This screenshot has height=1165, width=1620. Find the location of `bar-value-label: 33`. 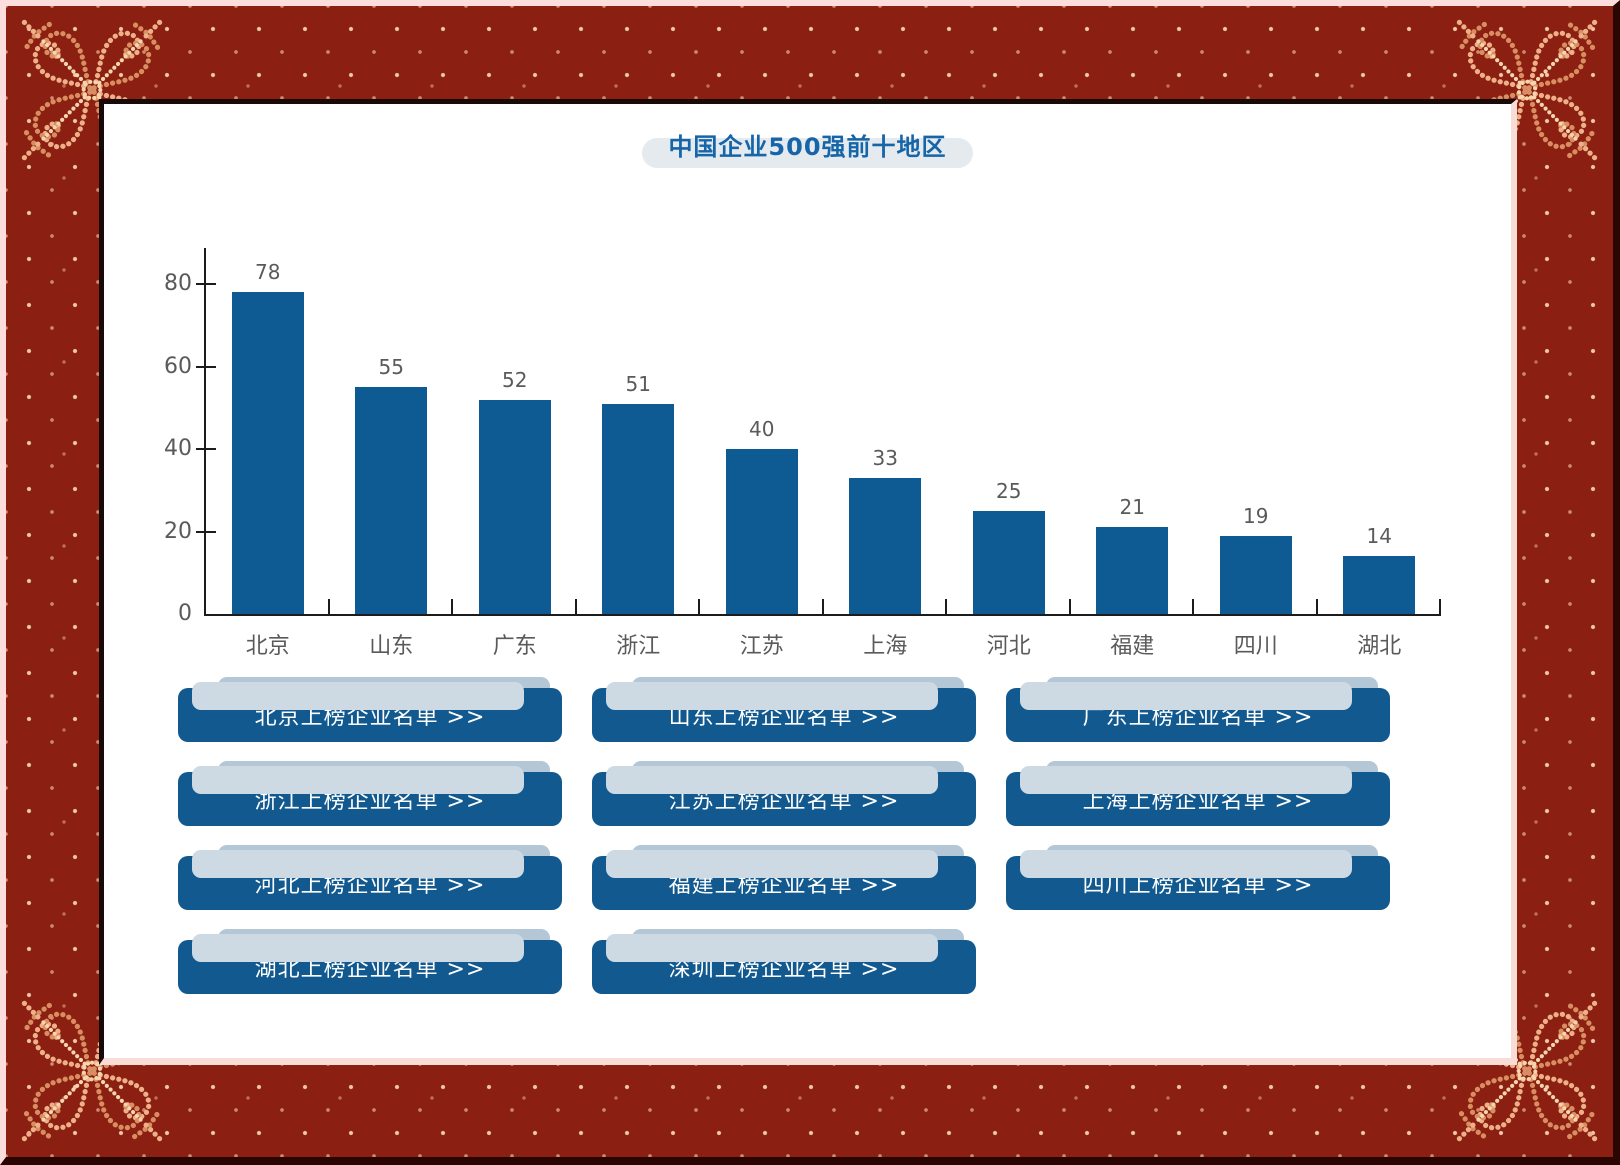

bar-value-label: 33 is located at coordinates (885, 457).